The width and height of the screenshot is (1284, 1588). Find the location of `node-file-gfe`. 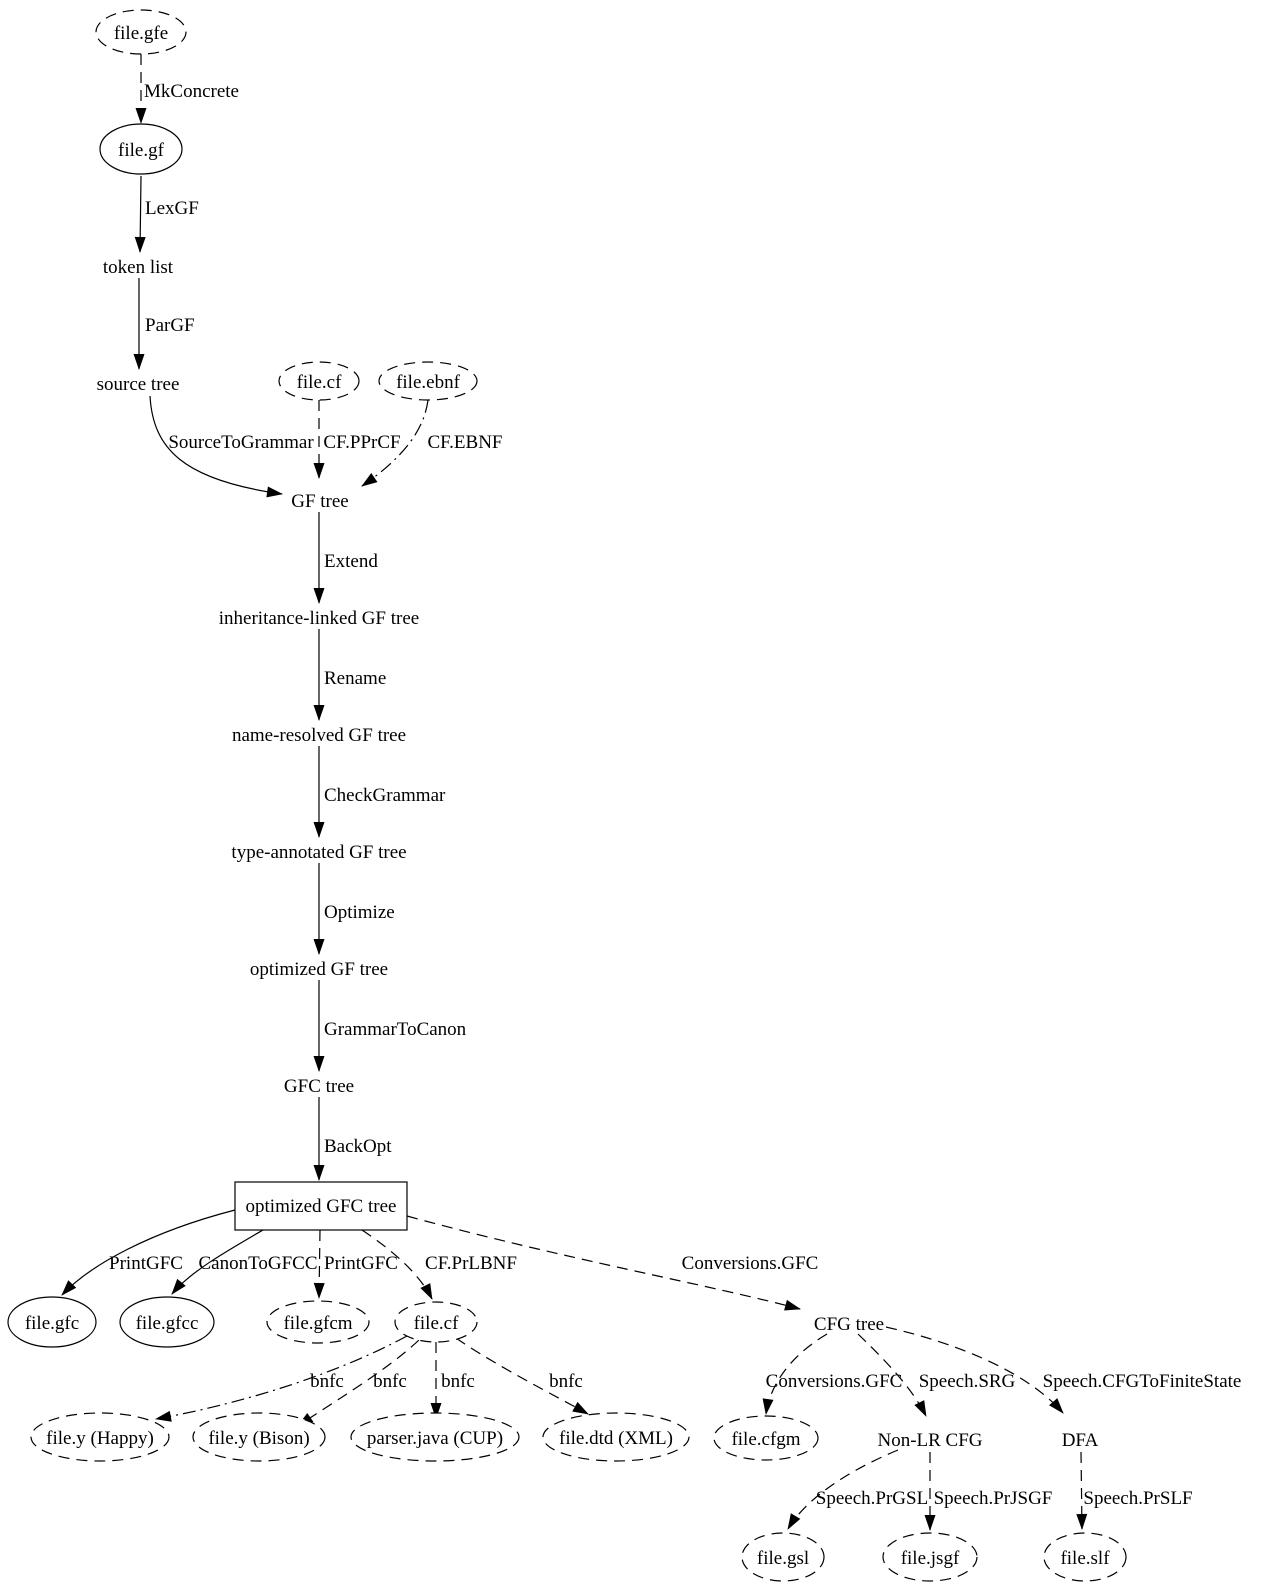

node-file-gfe is located at coordinates (141, 32).